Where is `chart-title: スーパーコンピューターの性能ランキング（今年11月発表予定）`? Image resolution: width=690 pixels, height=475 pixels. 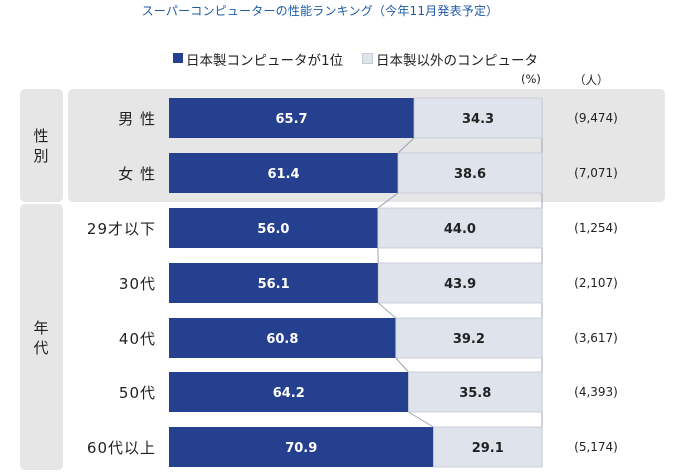
chart-title: スーパーコンピューターの性能ランキング（今年11月発表予定） is located at coordinates (320, 11).